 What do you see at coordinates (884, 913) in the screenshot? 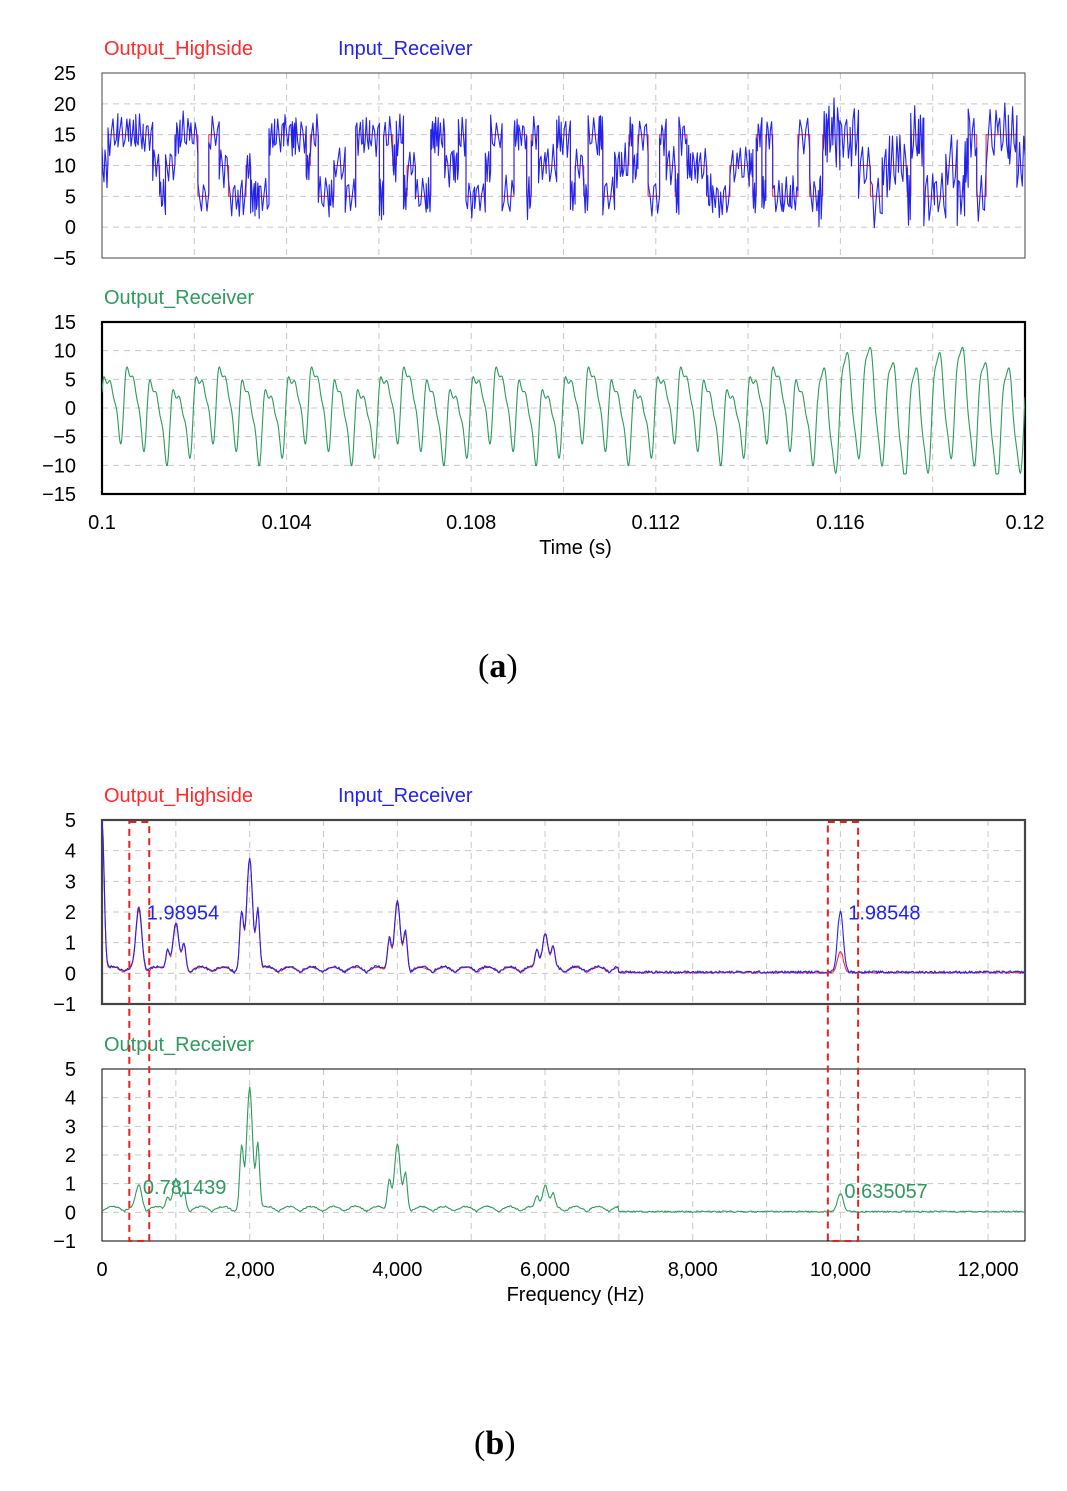
I see `annotation-label: 1.98548` at bounding box center [884, 913].